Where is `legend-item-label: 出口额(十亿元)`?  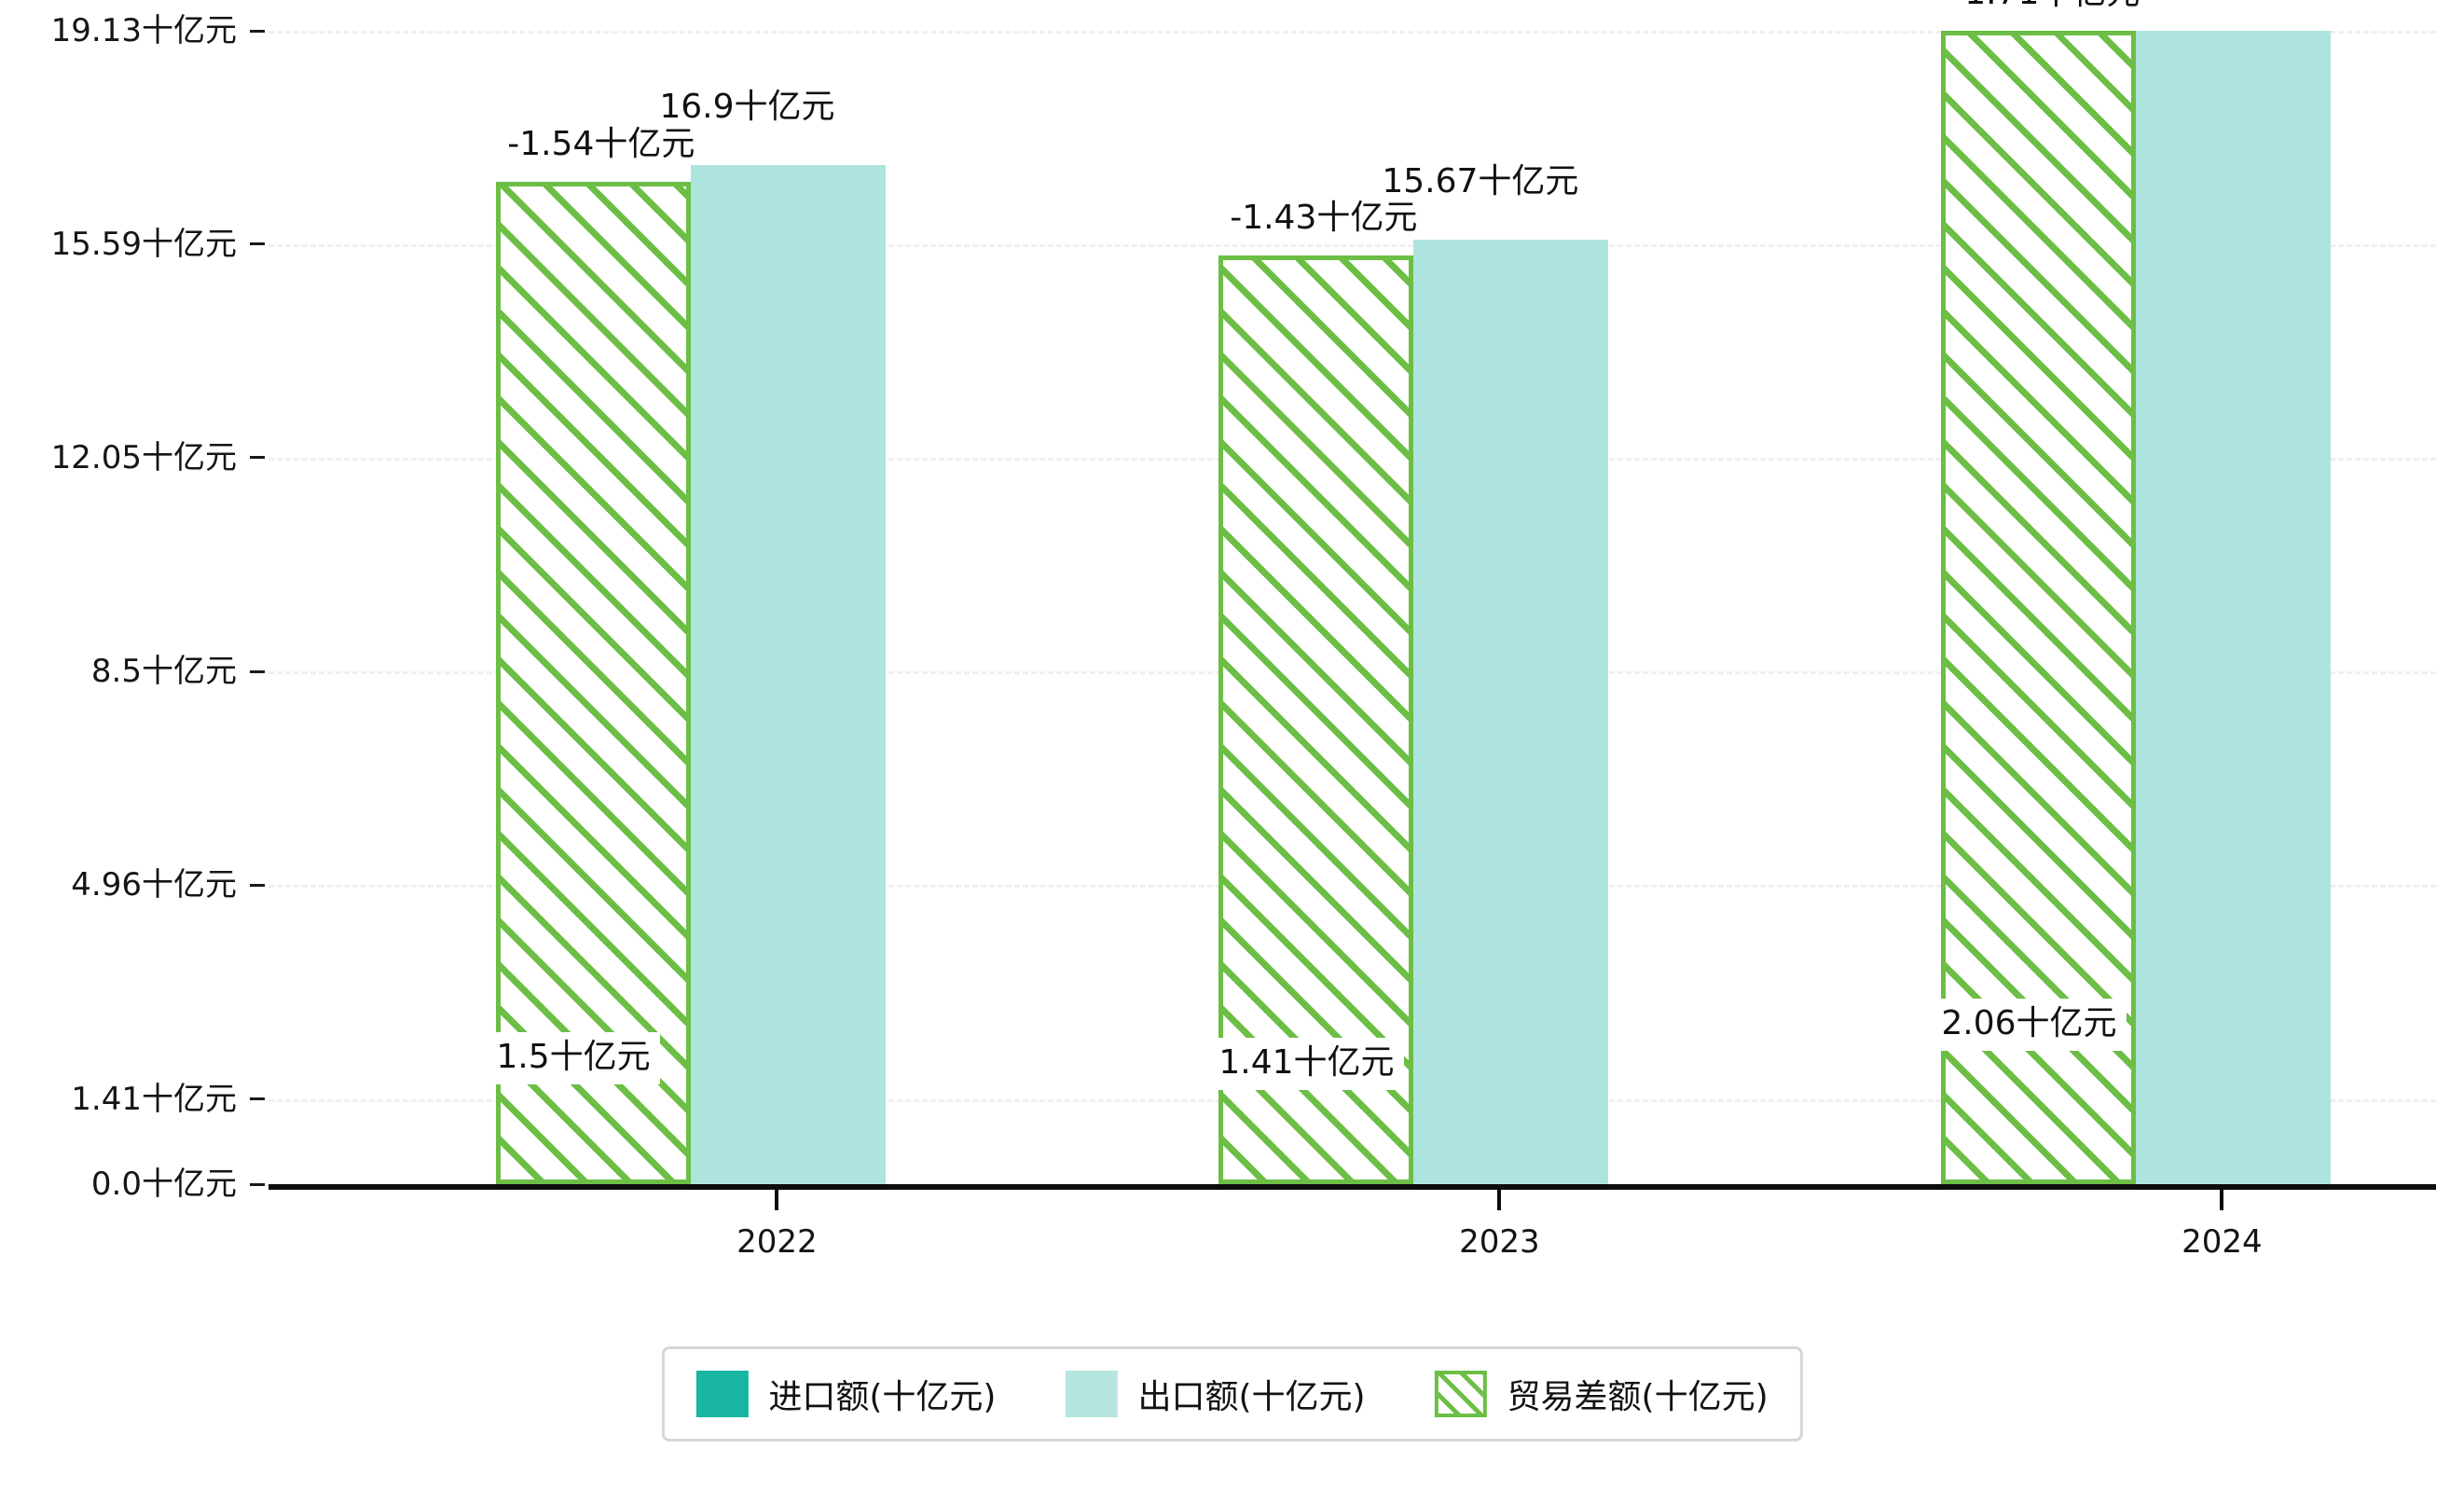
legend-item-label: 出口额(十亿元) is located at coordinates (1252, 1397).